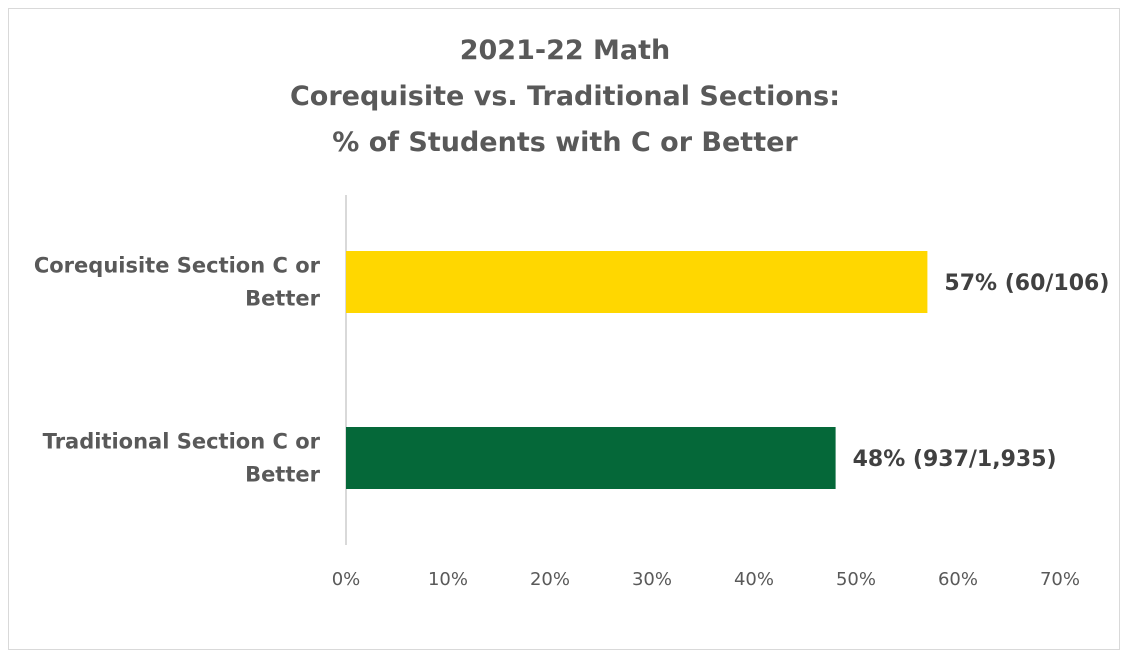 The image size is (1130, 659). What do you see at coordinates (856, 579) in the screenshot?
I see `x-tick-label-50: 50%` at bounding box center [856, 579].